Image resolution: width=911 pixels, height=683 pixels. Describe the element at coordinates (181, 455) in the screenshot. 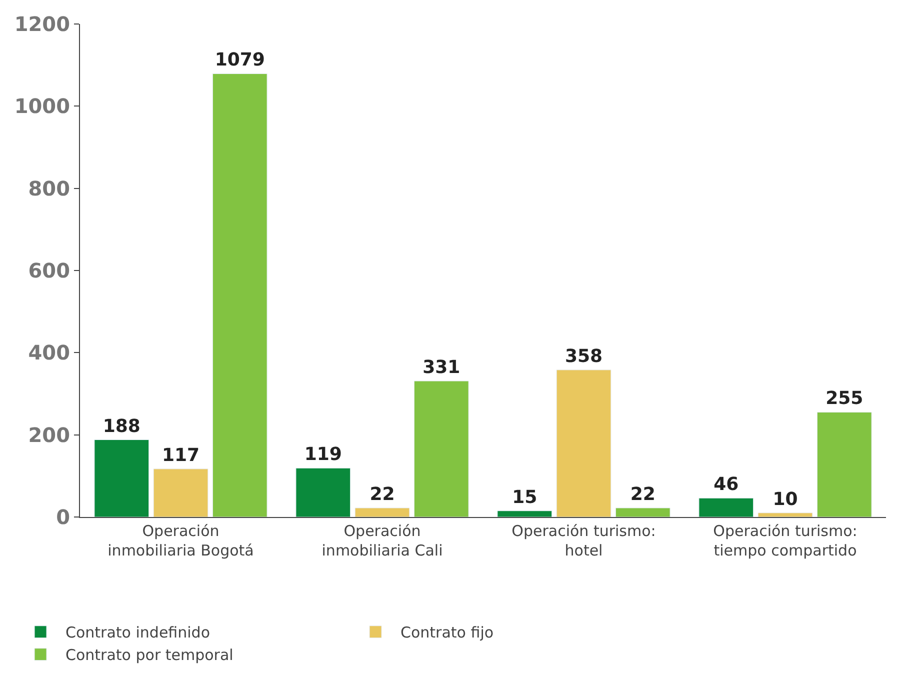

I see `data-label: 117` at that location.